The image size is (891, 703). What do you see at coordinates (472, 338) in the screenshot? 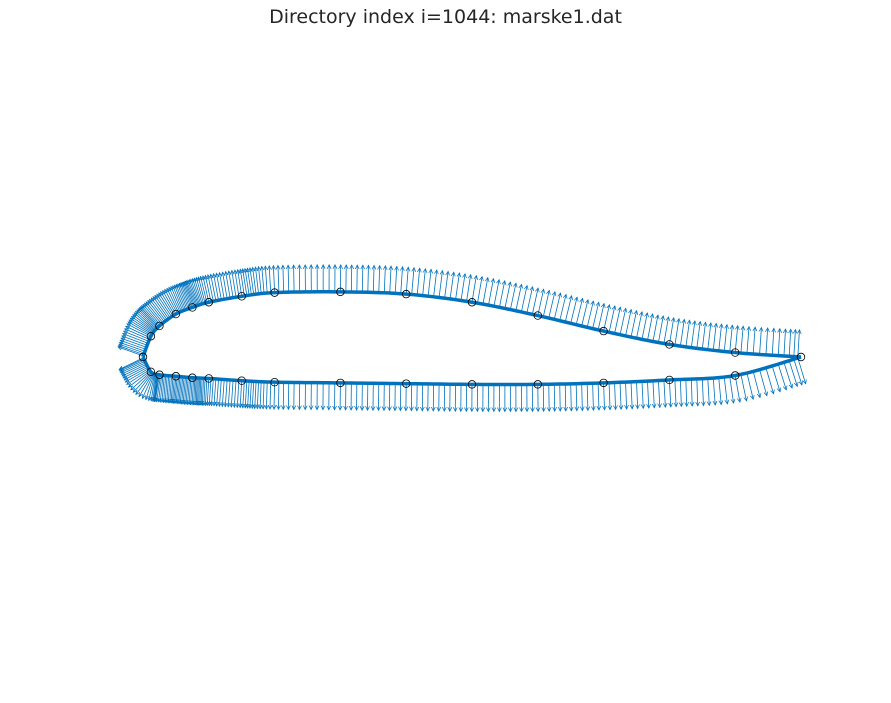
I see `surface-points` at bounding box center [472, 338].